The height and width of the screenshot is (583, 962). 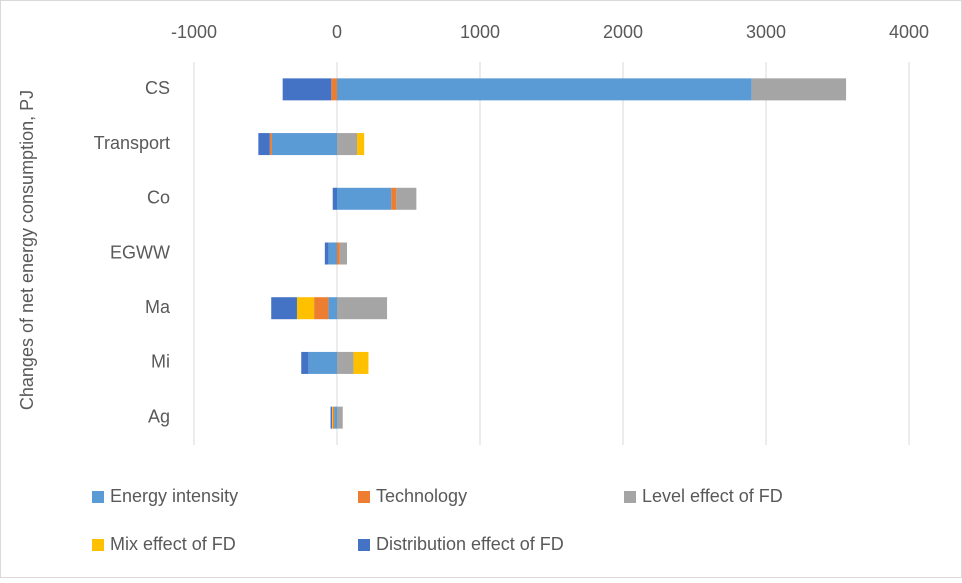 What do you see at coordinates (712, 496) in the screenshot?
I see `legend-label: Level effect of FD` at bounding box center [712, 496].